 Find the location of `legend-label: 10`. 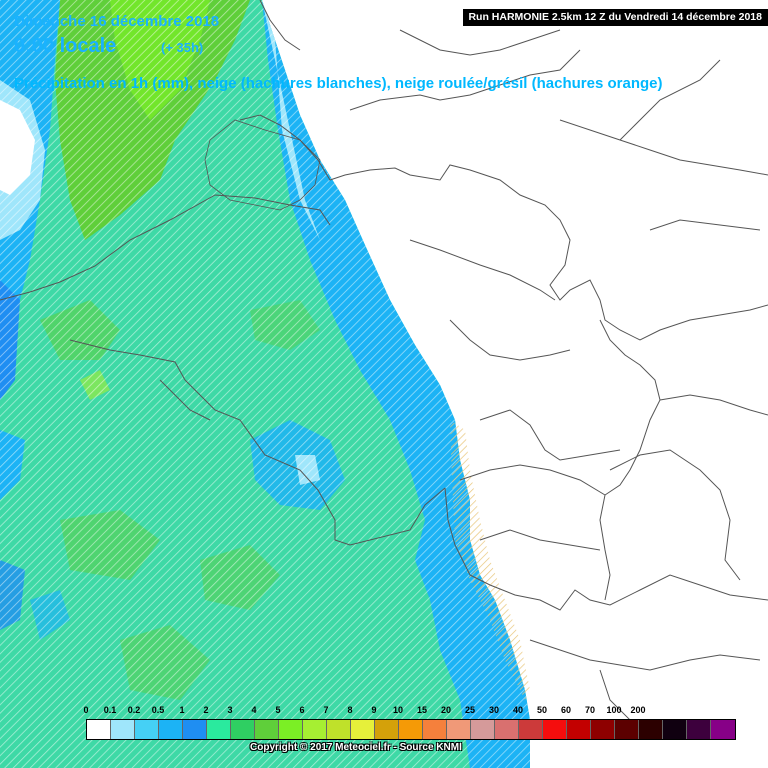

legend-label: 10 is located at coordinates (397, 710).